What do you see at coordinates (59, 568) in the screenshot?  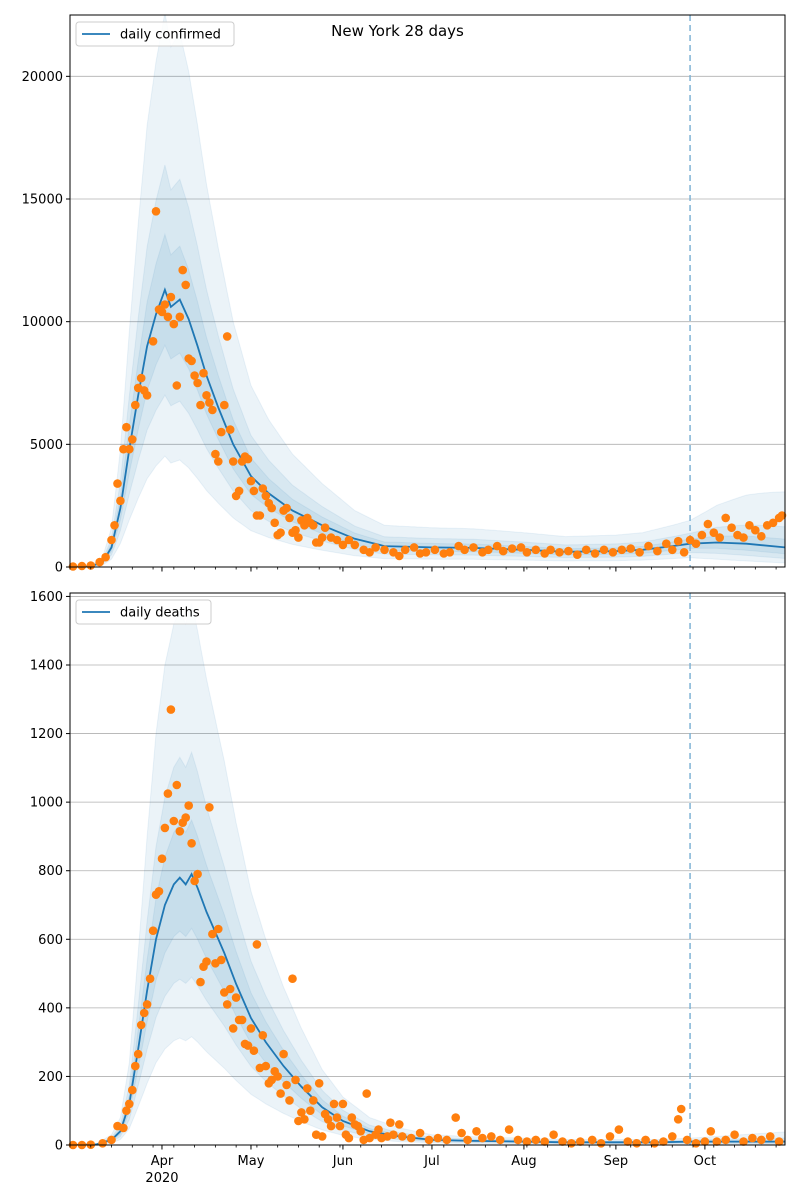 I see `confirmed-y-tick-label: 0` at bounding box center [59, 568].